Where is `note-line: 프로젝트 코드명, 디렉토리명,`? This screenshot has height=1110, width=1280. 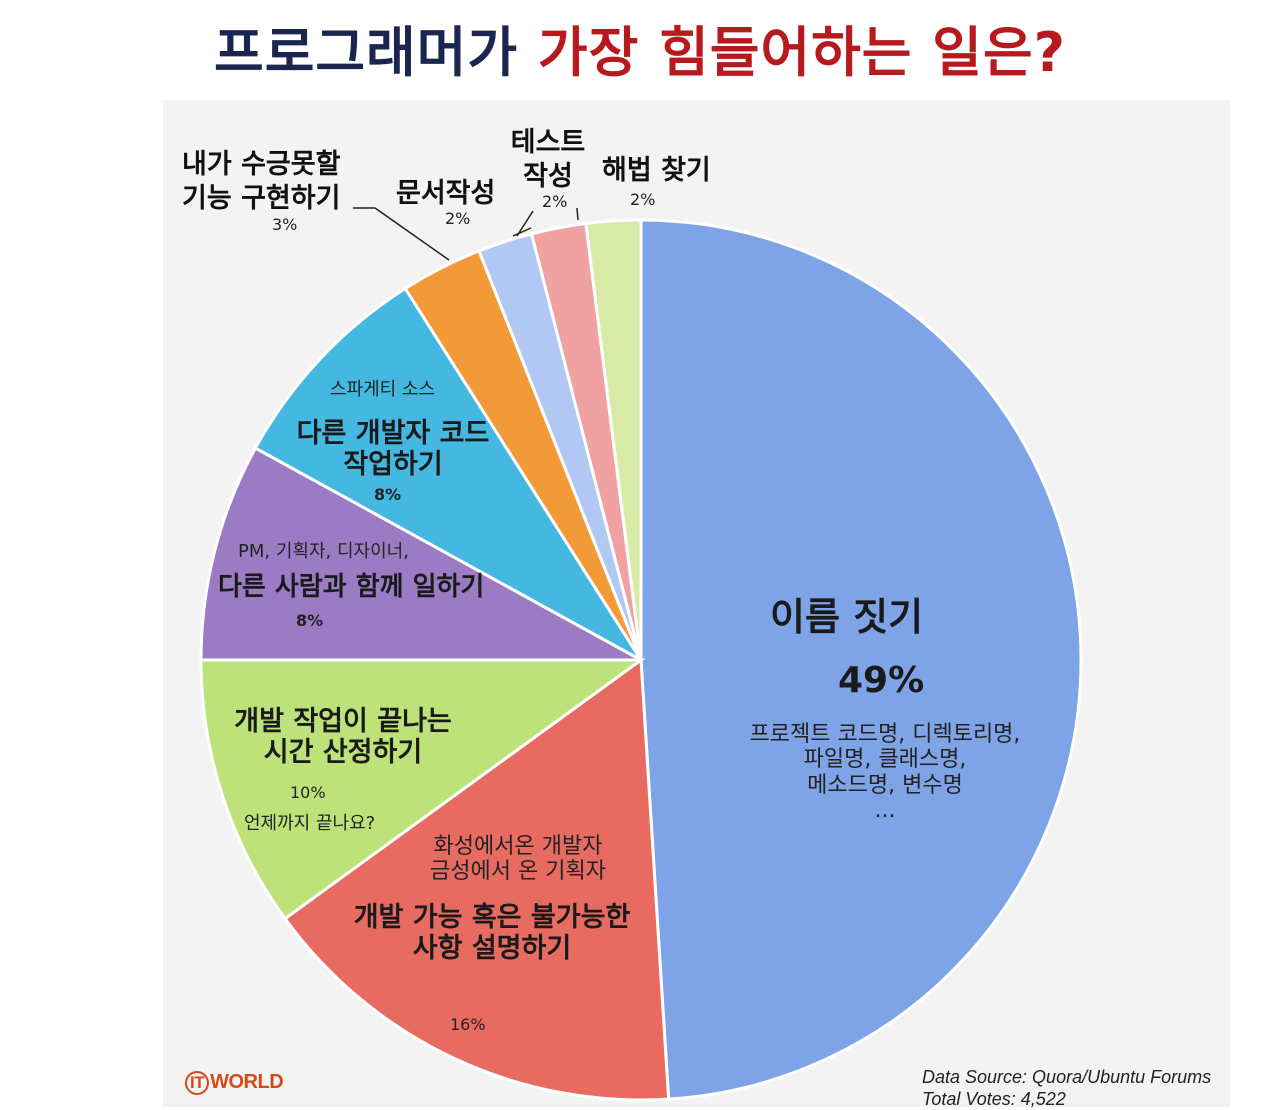 note-line: 프로젝트 코드명, 디렉토리명, is located at coordinates (885, 734).